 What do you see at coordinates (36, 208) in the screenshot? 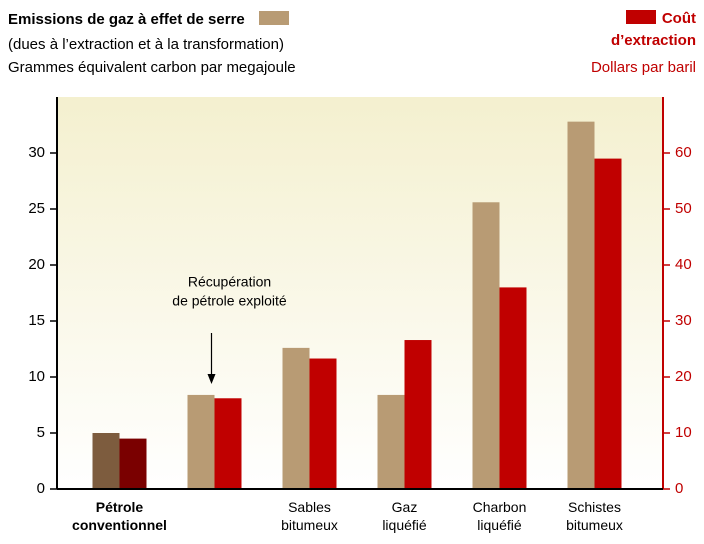
I see `y-tick-label: 25` at bounding box center [36, 208].